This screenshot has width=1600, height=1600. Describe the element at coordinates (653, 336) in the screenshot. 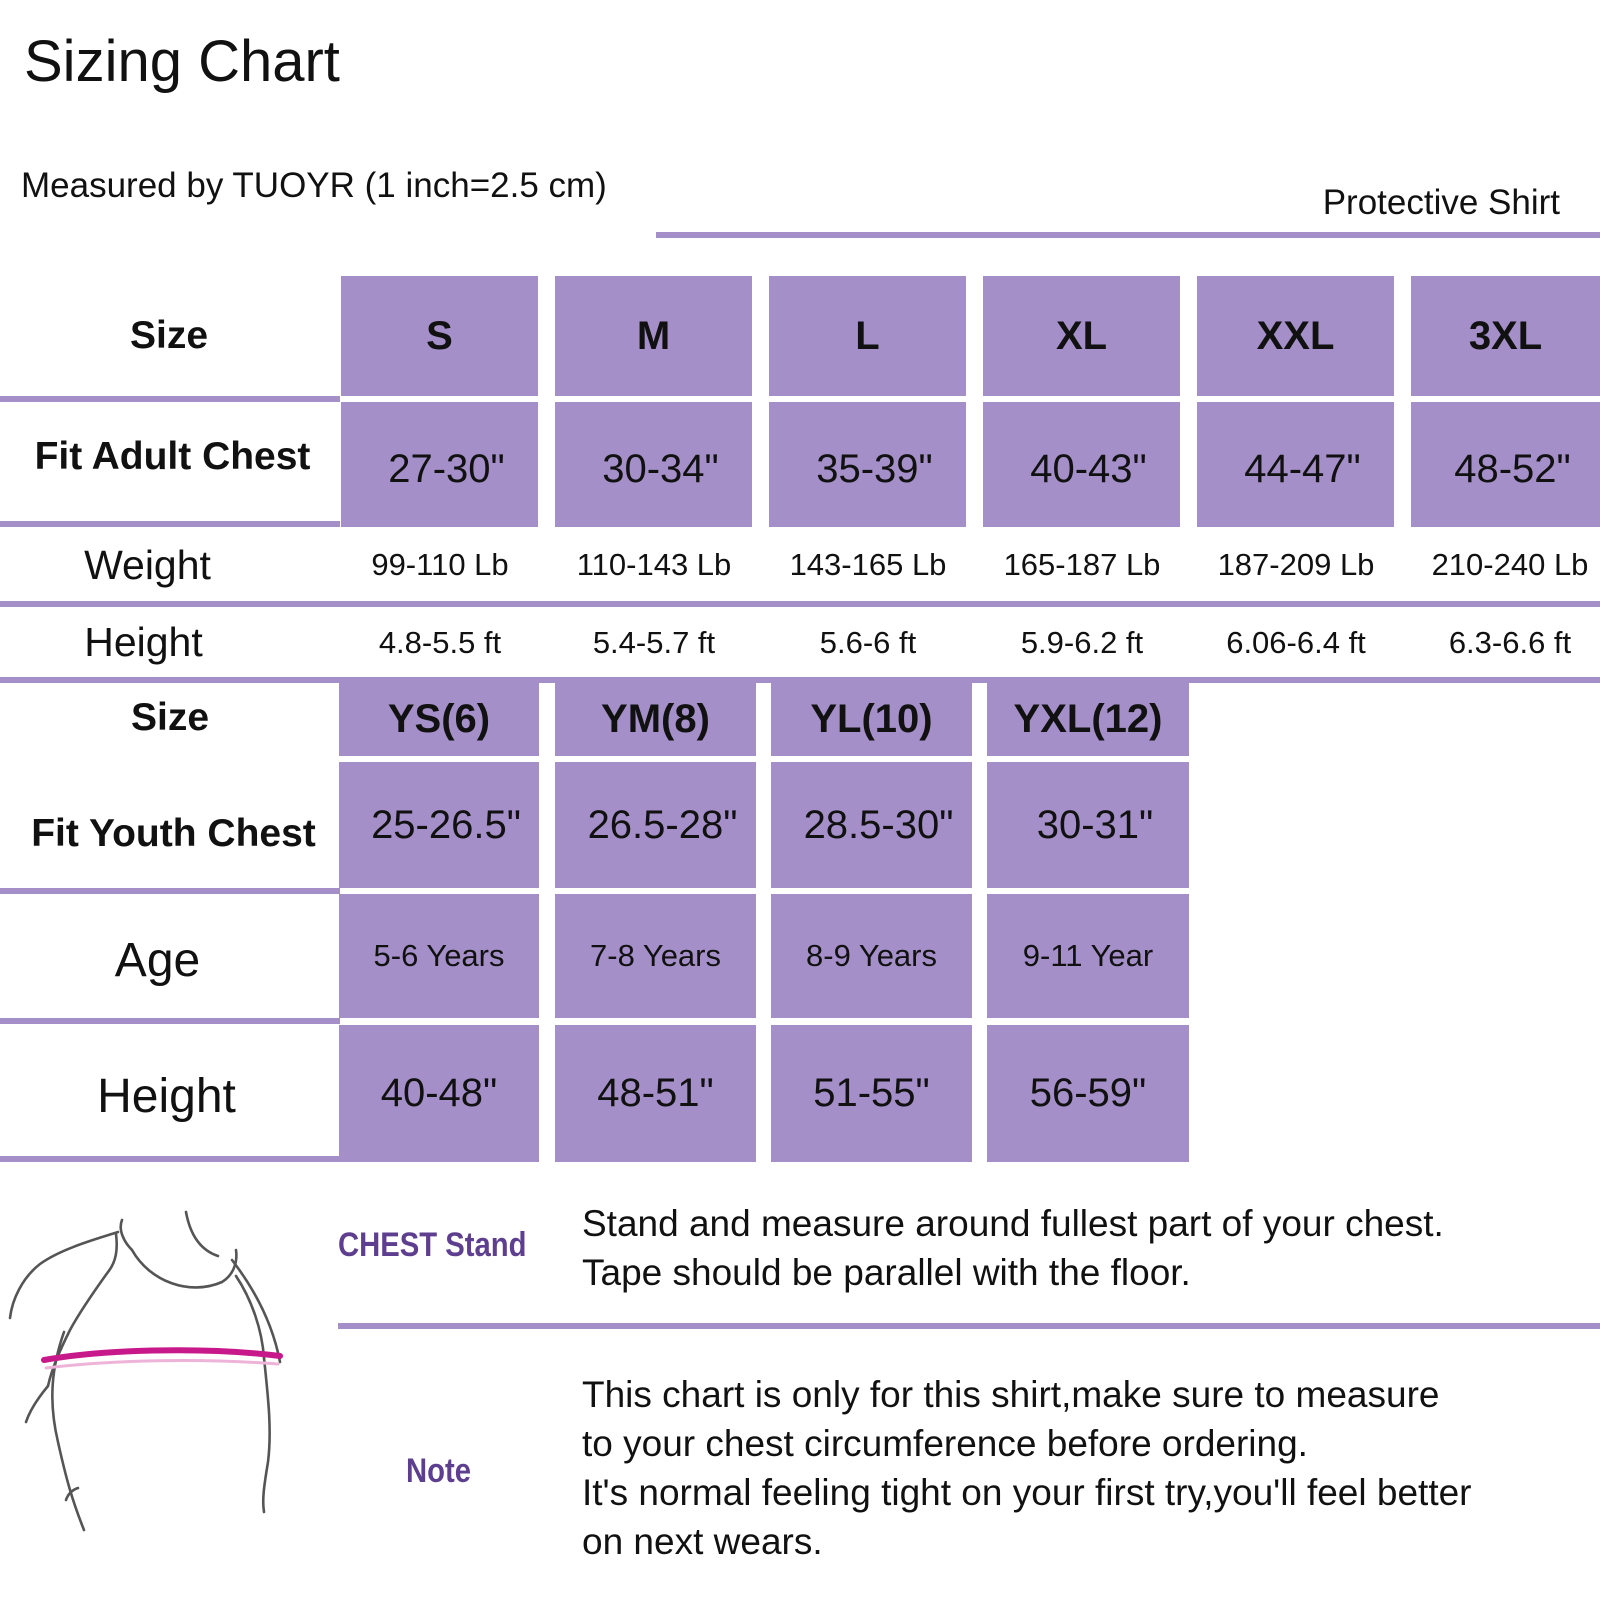

I see `adult-size-header: M` at that location.